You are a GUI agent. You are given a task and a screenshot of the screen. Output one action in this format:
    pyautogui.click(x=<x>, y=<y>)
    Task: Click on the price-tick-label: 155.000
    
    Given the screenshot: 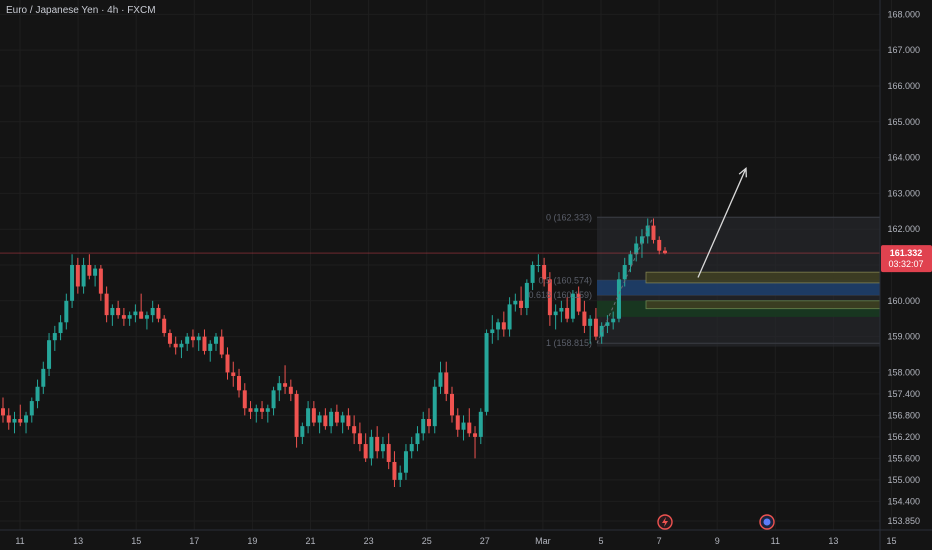 What is the action you would take?
    pyautogui.click(x=903, y=480)
    